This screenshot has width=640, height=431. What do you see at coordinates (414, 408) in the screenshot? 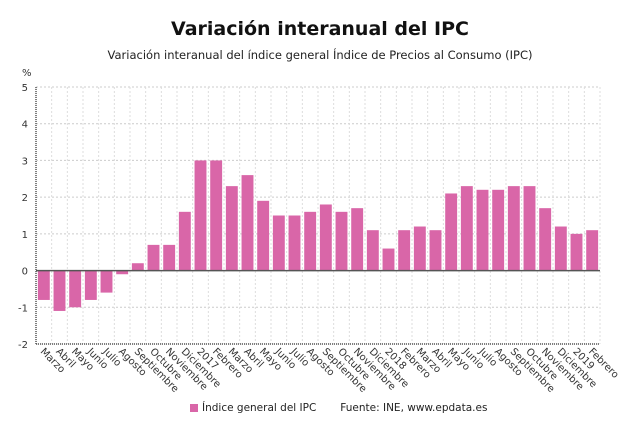
I see `source-note: Fuente: INE, www.epdata.es` at bounding box center [414, 408].